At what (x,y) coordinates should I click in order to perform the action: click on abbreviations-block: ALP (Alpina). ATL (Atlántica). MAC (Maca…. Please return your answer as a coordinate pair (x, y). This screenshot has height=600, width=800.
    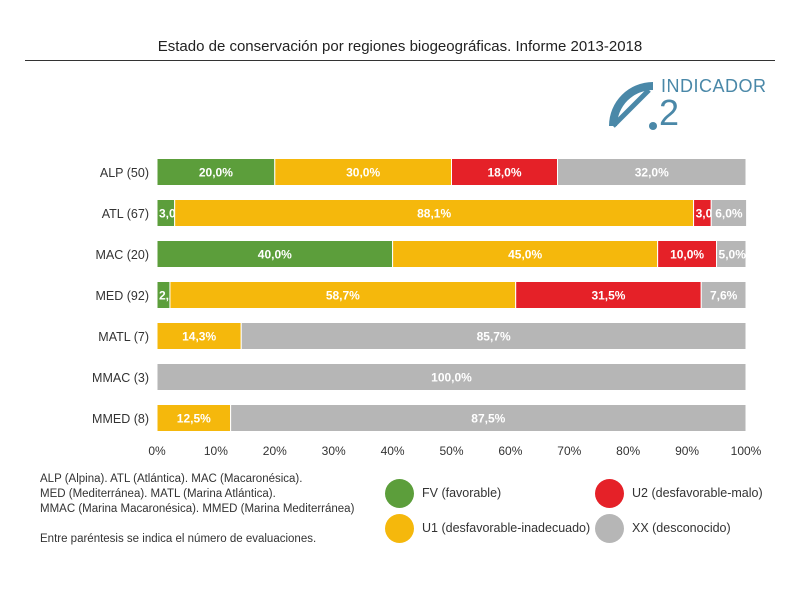
    Looking at the image, I should click on (197, 494).